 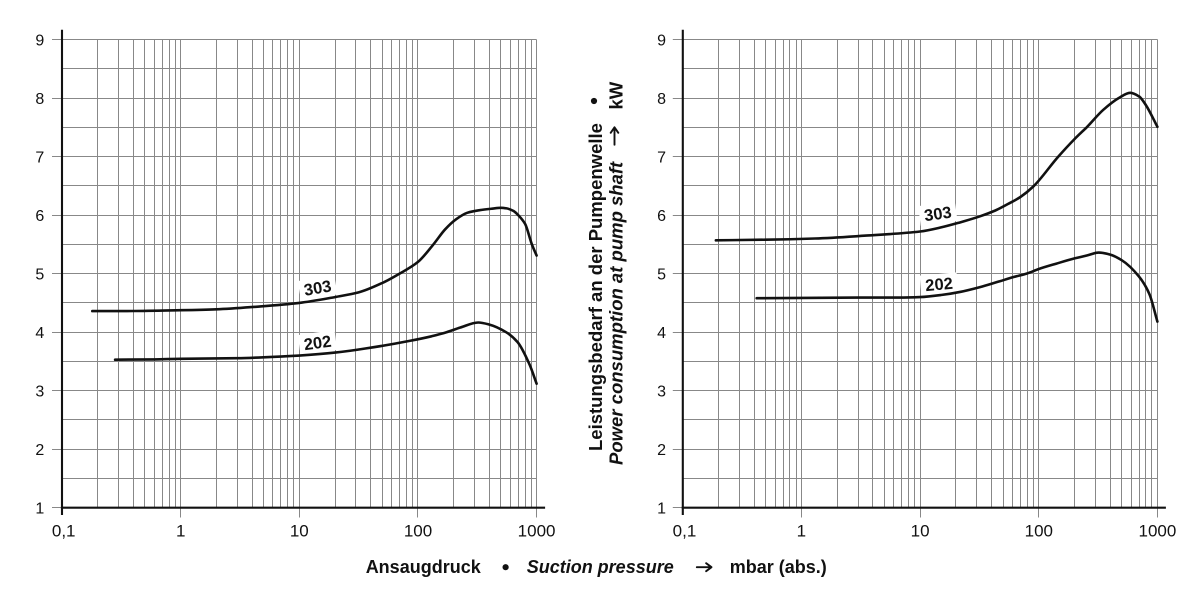 What do you see at coordinates (616, 313) in the screenshot?
I see `svg-text:Power consumption at pump shaf: Power consumption at pump shaft` at bounding box center [616, 313].